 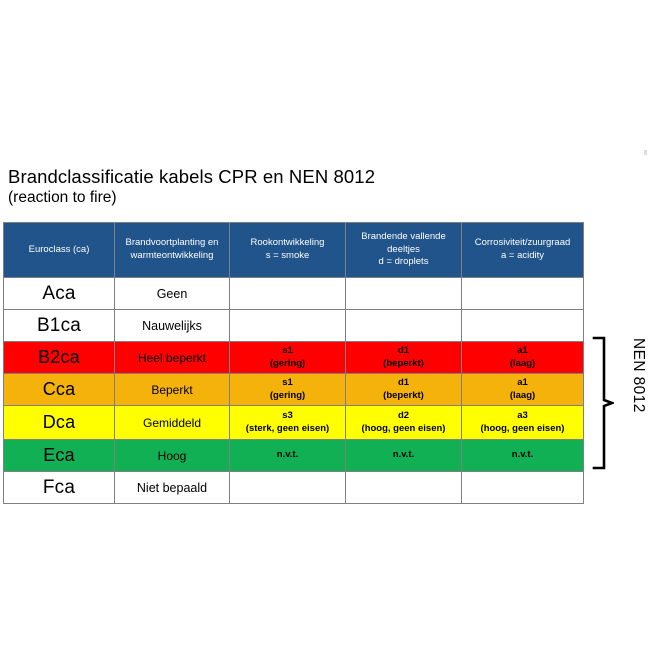 What do you see at coordinates (287, 416) in the screenshot?
I see `cell-smoke-code: s3` at bounding box center [287, 416].